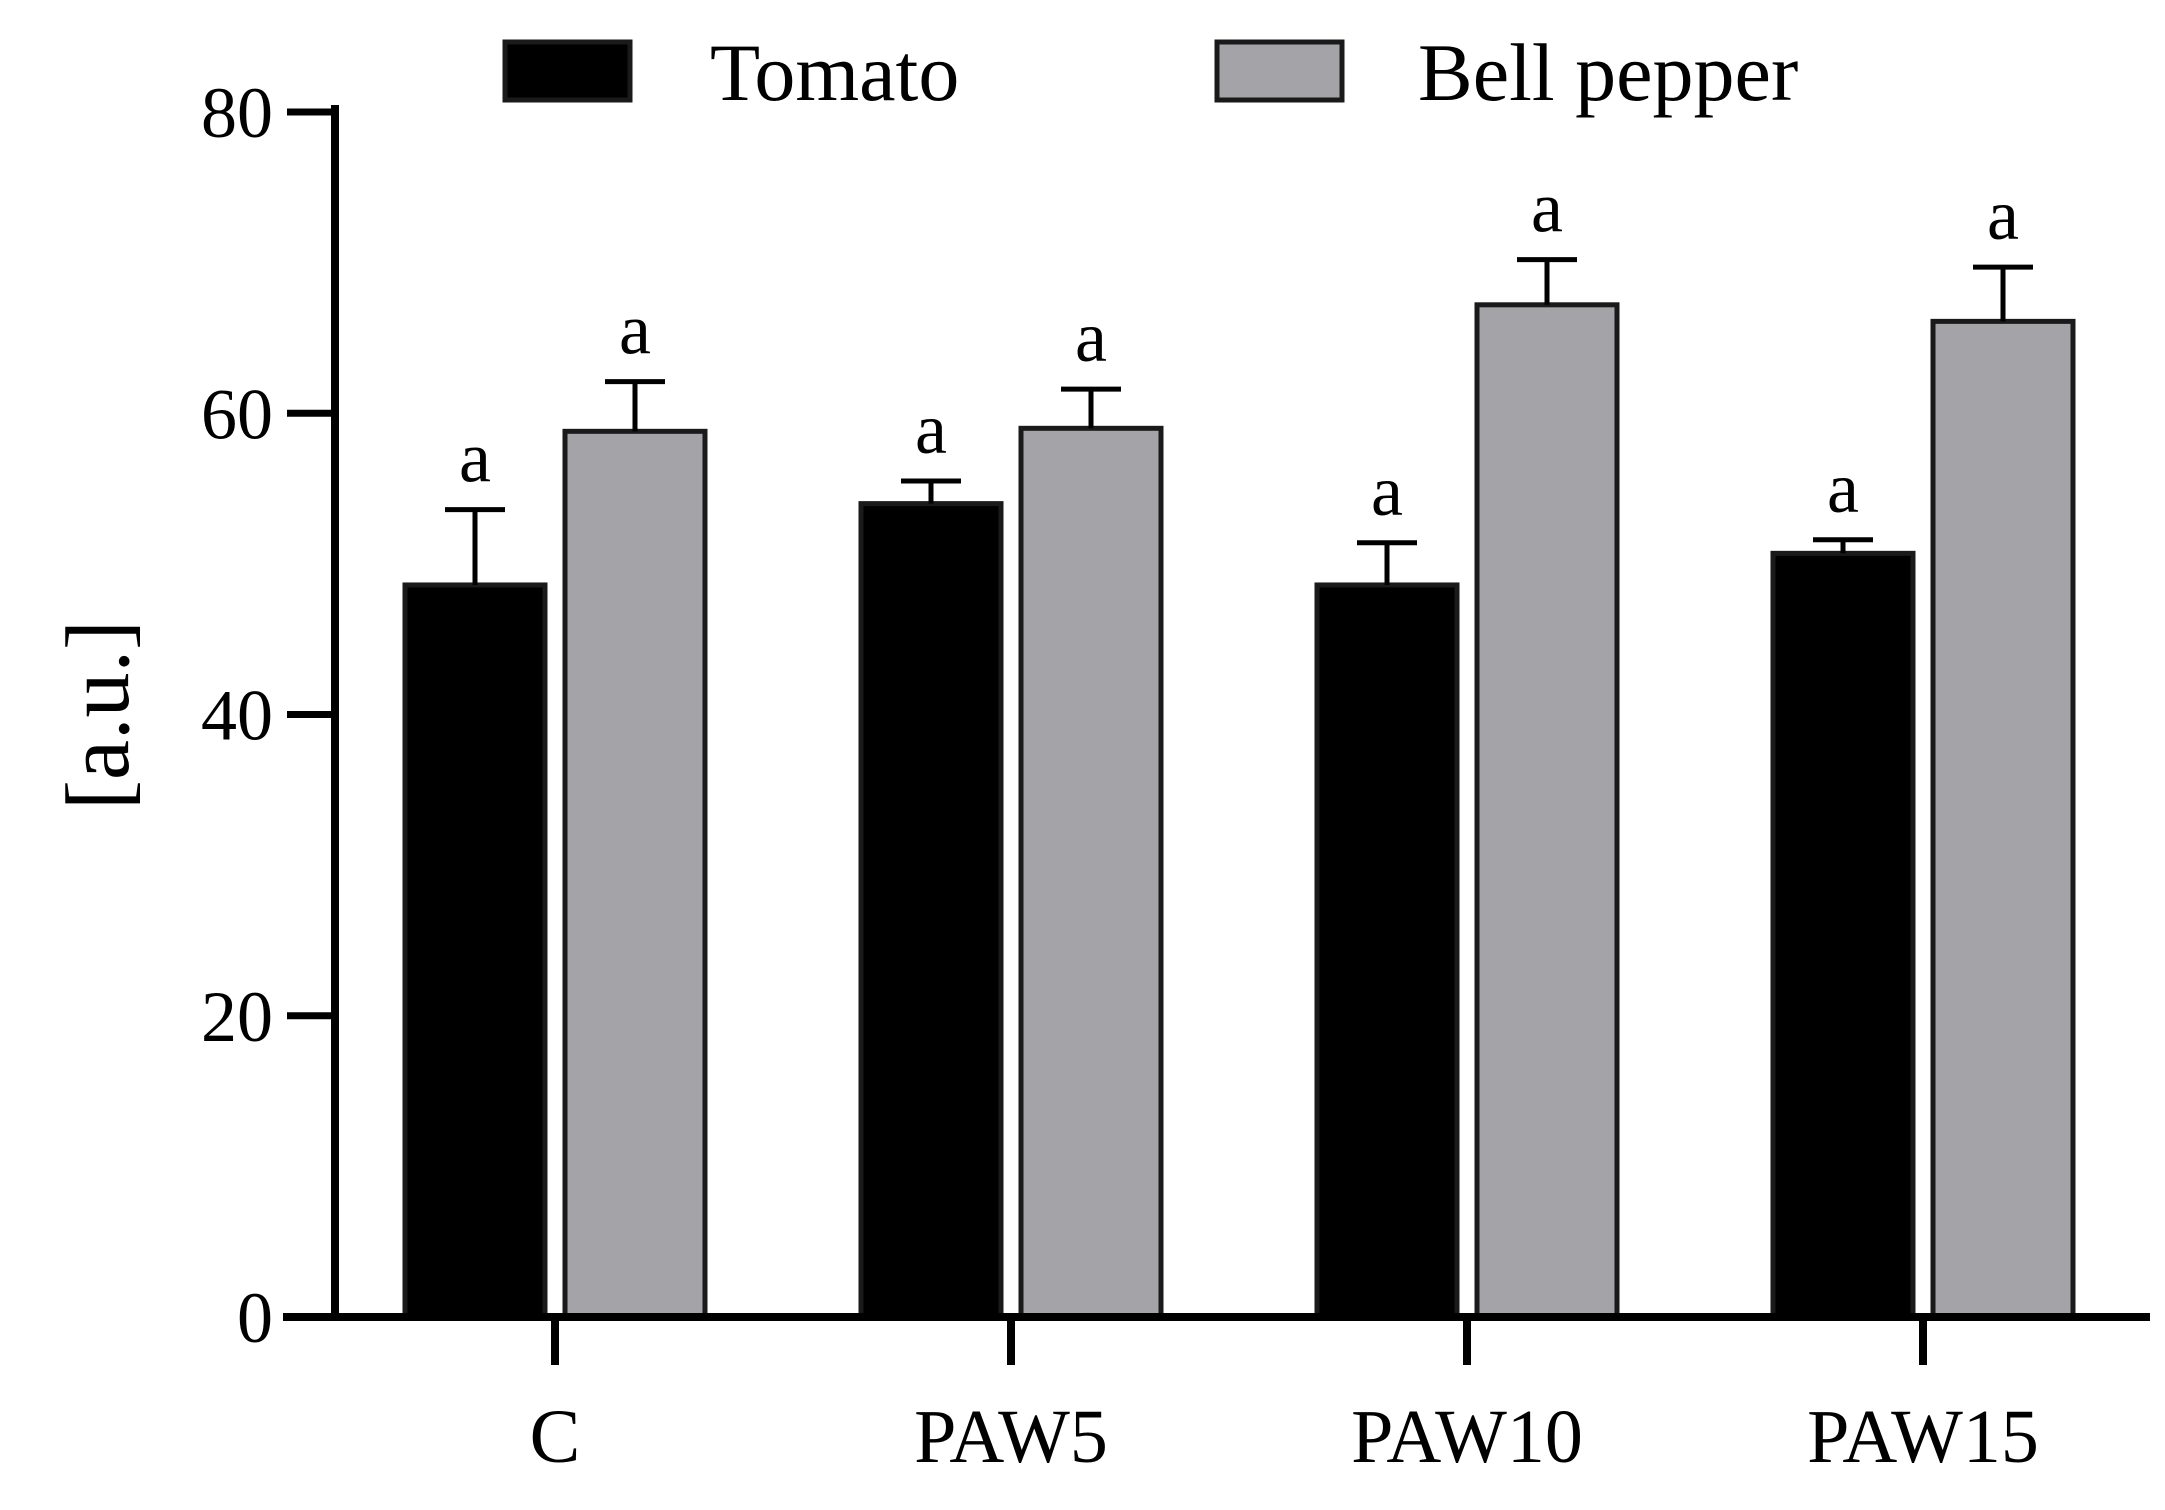 This screenshot has height=1510, width=2165. What do you see at coordinates (555, 1437) in the screenshot?
I see `x-category-label: C` at bounding box center [555, 1437].